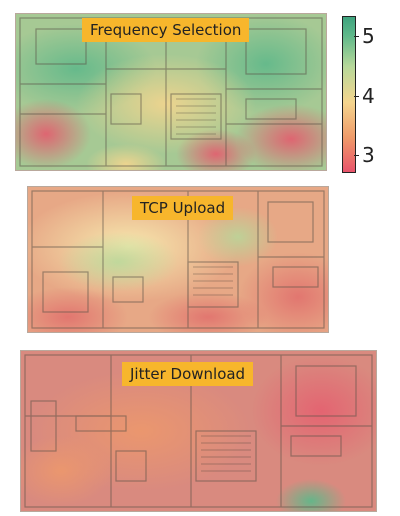 The image size is (400, 516). I want to click on panel-title-jitter-download: Jitter Download, so click(188, 374).